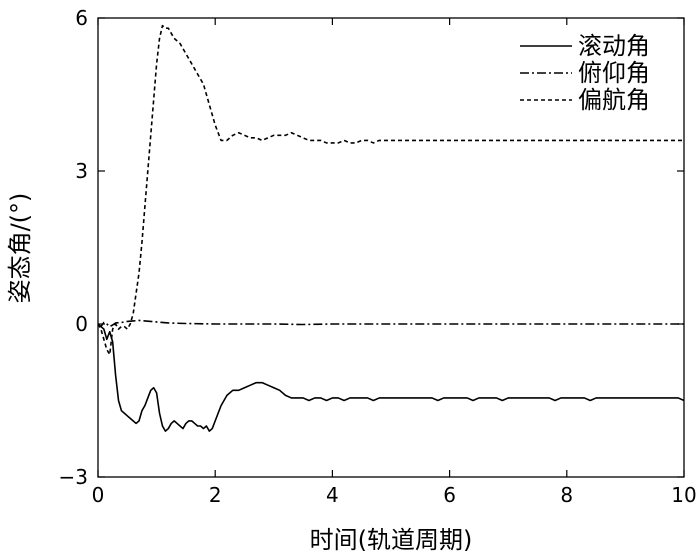 Image resolution: width=700 pixels, height=560 pixels. Describe the element at coordinates (449, 495) in the screenshot. I see `x-tick-label: 6` at that location.